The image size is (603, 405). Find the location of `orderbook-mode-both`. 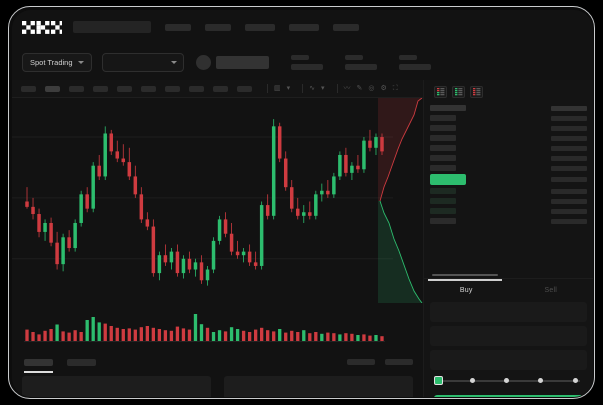

orderbook-mode-both is located at coordinates (440, 92).